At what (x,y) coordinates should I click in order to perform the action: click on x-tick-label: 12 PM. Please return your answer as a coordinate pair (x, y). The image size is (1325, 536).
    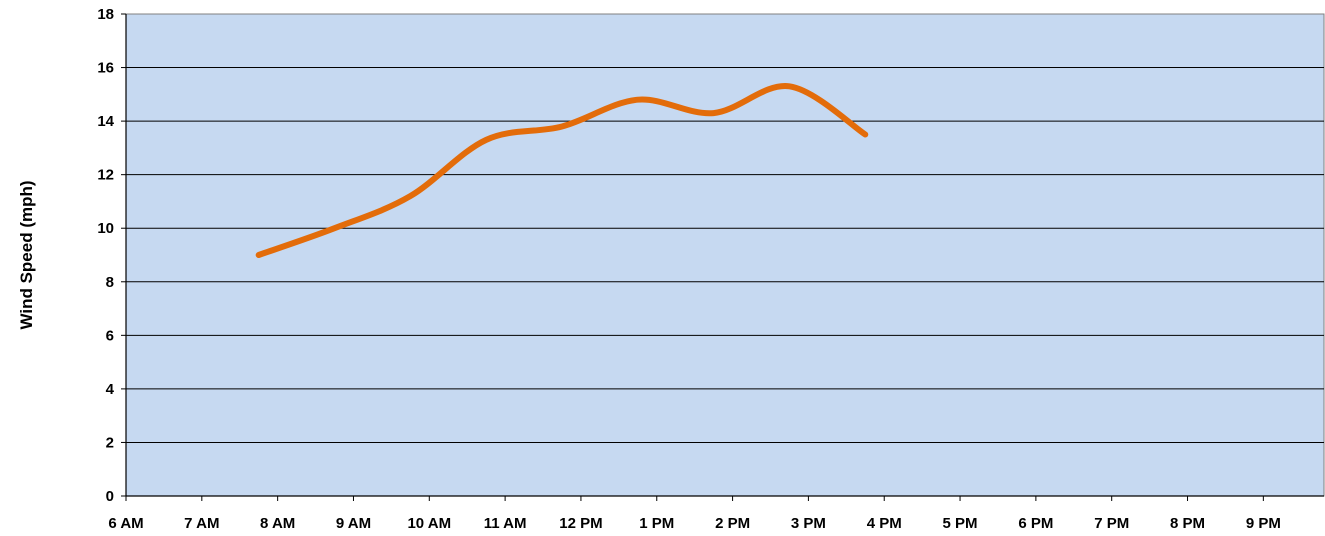
    Looking at the image, I should click on (580, 523).